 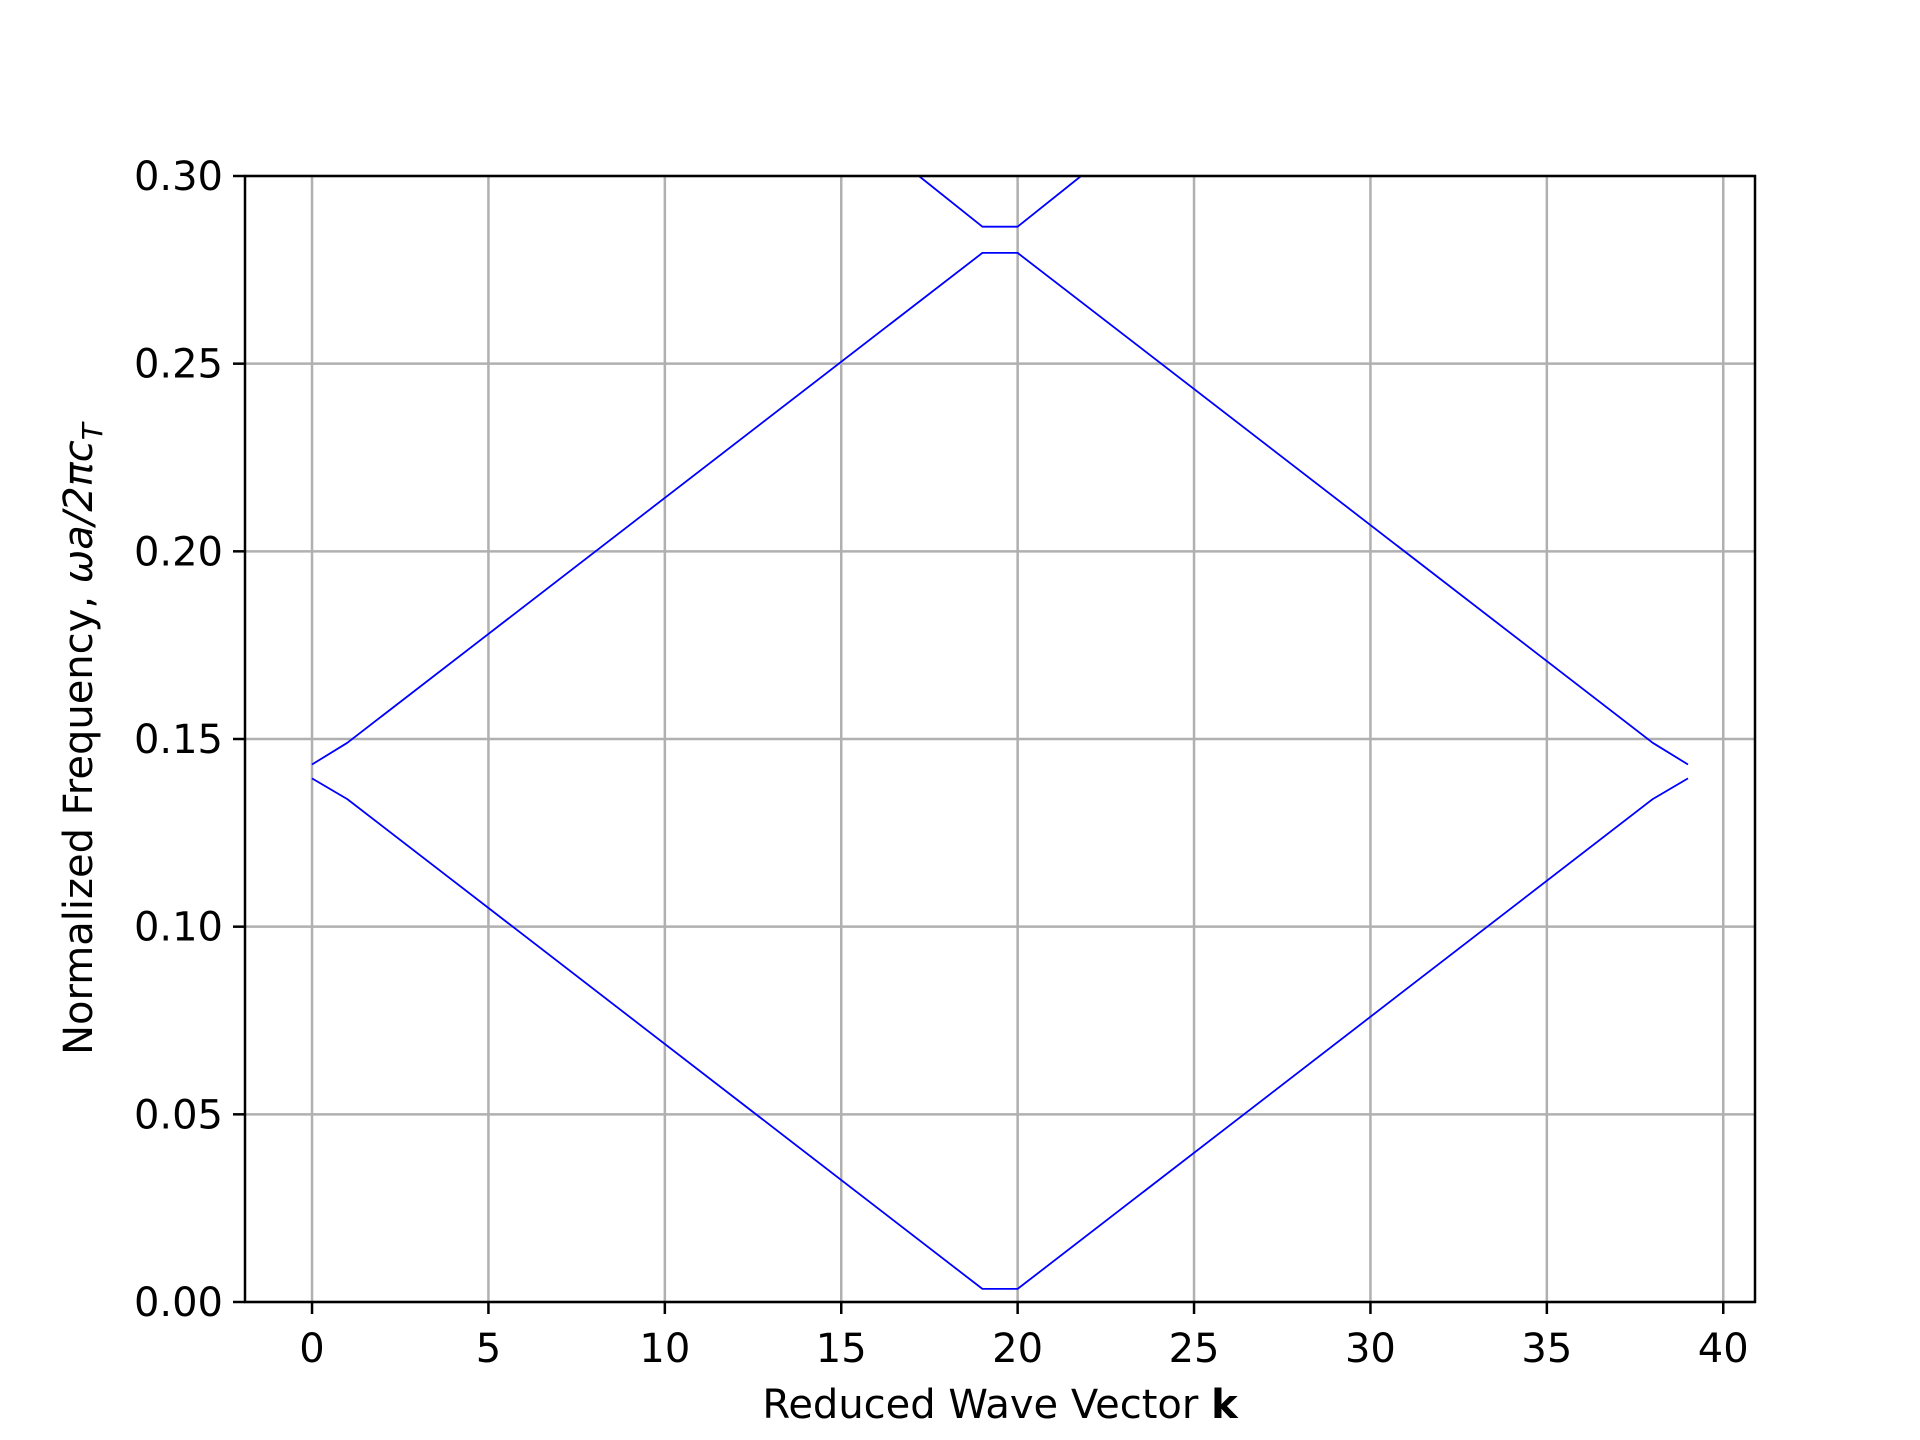 I want to click on x-tick-label-2: 10, so click(x=664, y=1349).